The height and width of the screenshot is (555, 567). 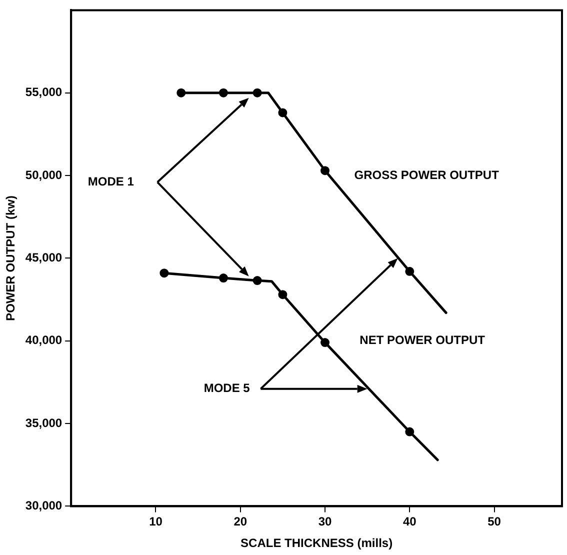 What do you see at coordinates (423, 340) in the screenshot?
I see `annotation: NET POWER OUTPUT` at bounding box center [423, 340].